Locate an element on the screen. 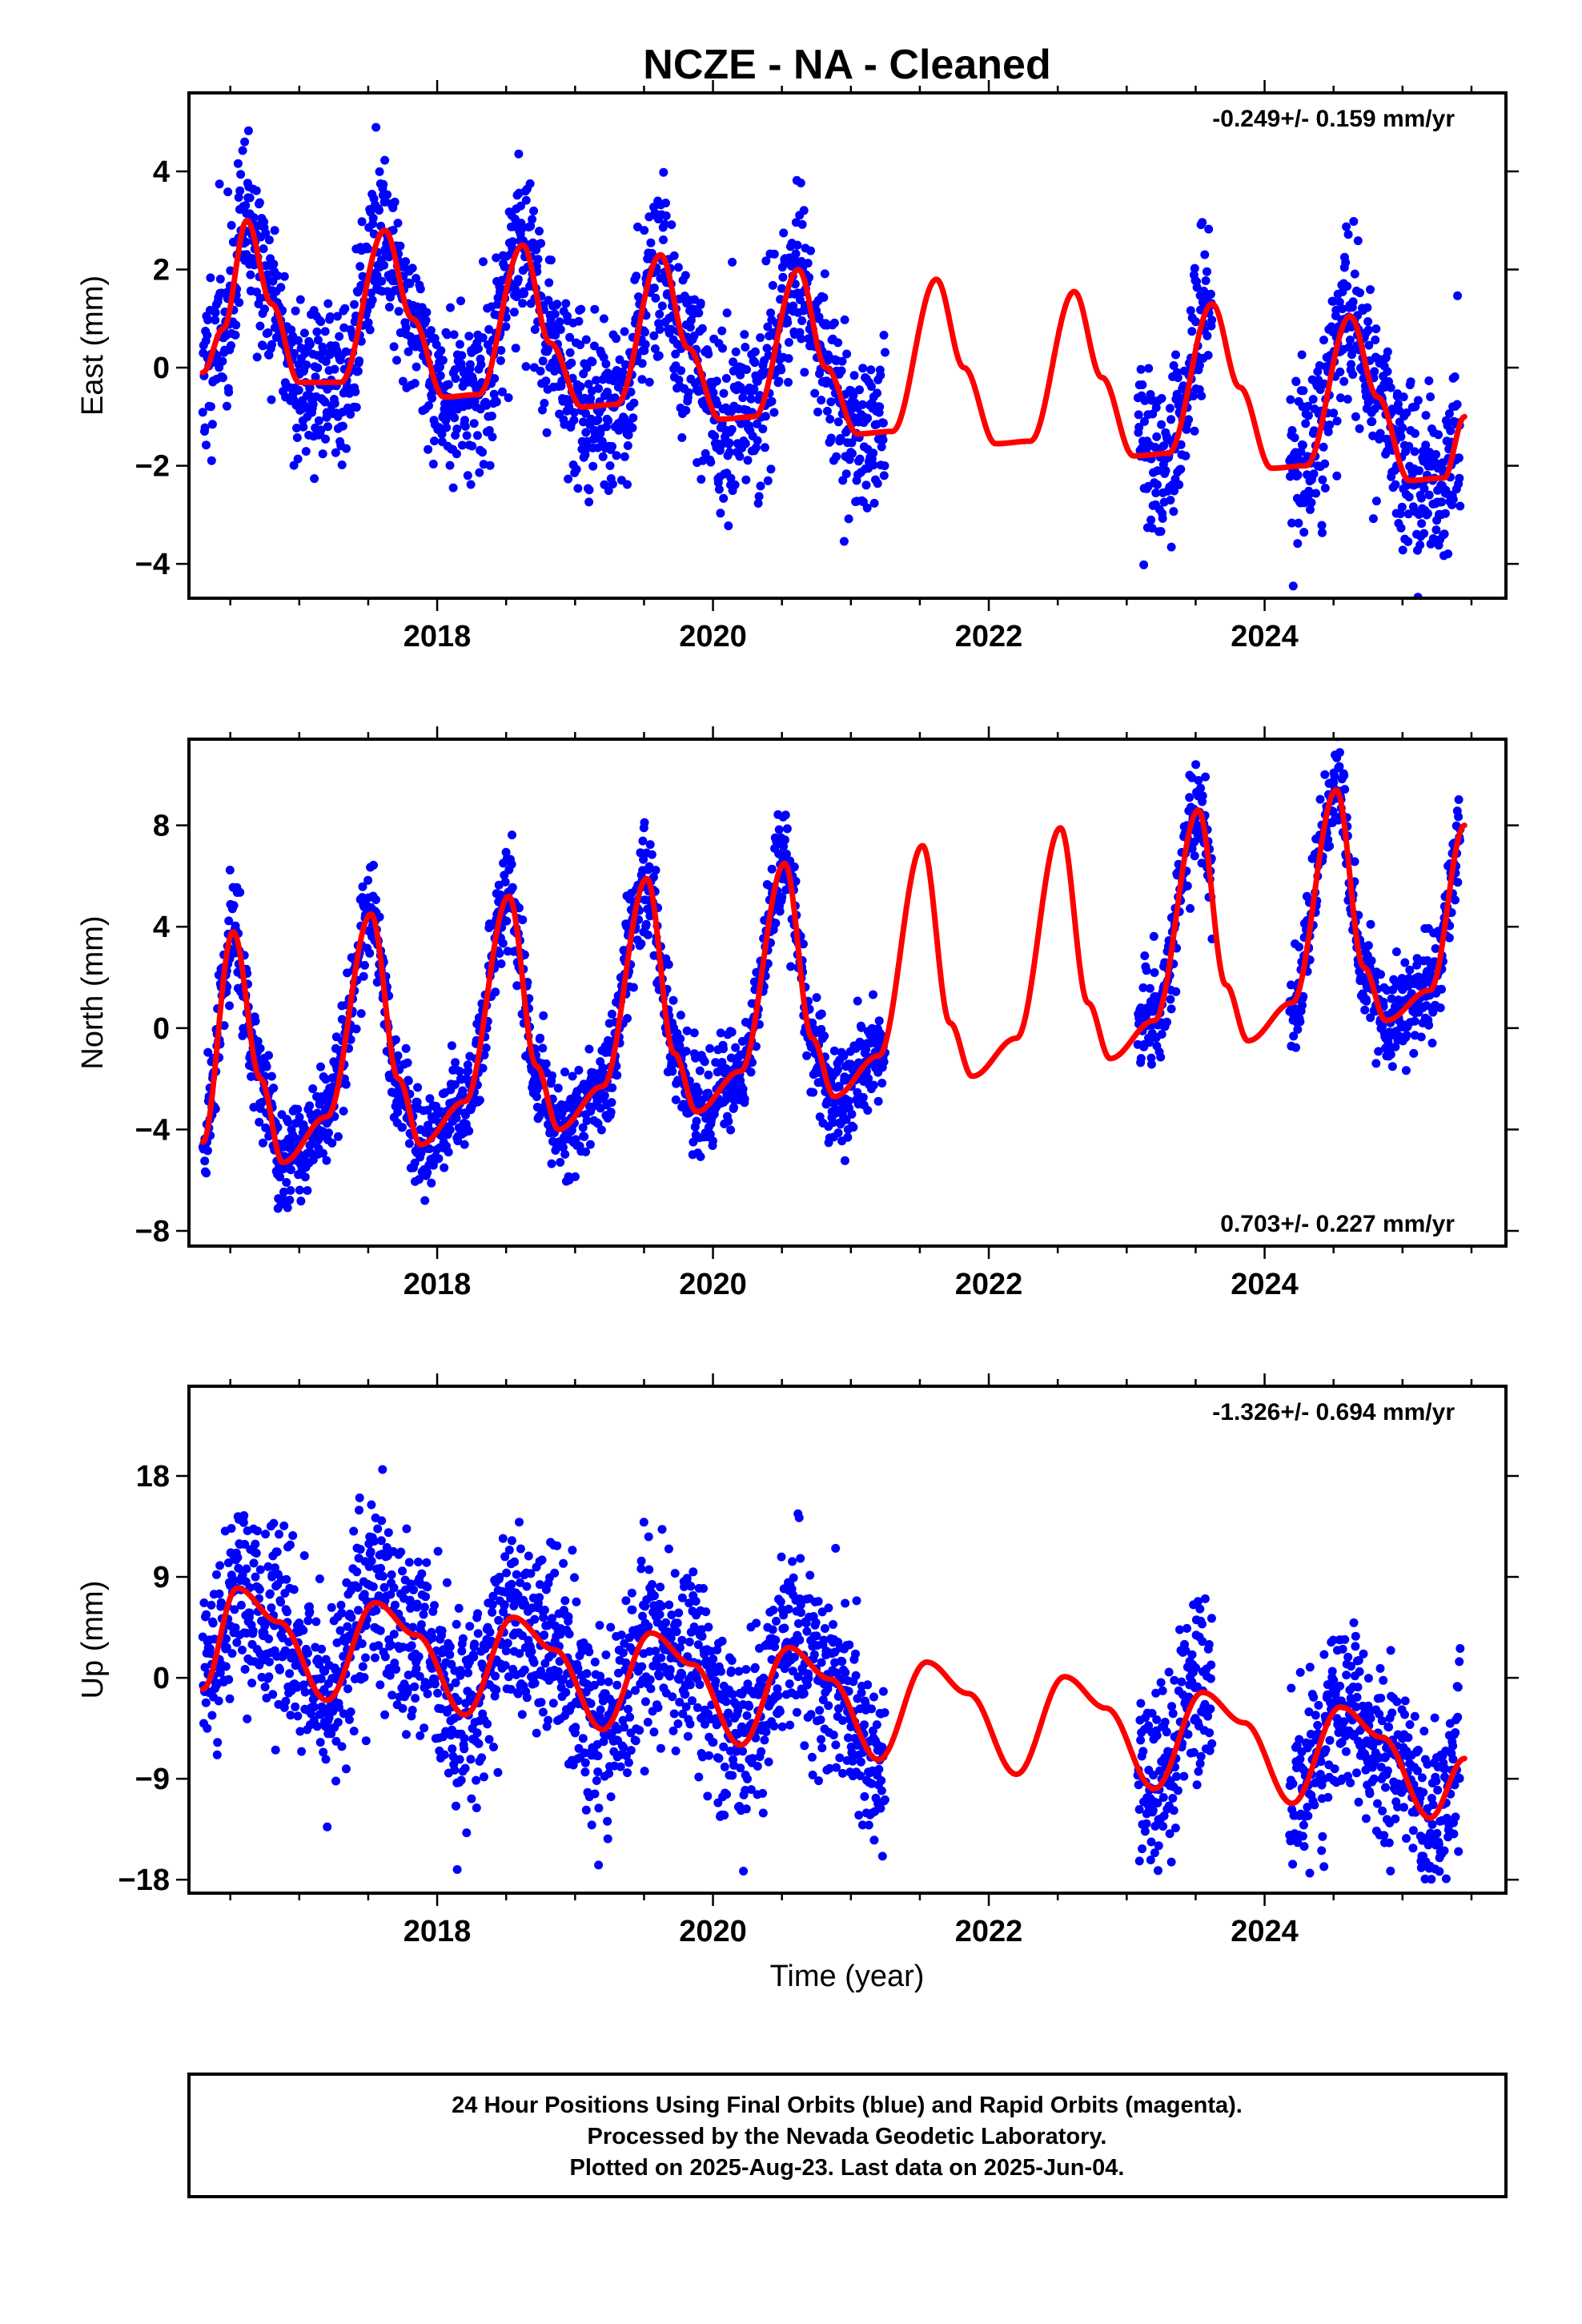 The height and width of the screenshot is (2324, 1582). x-tick-label: 2022 is located at coordinates (989, 1284).